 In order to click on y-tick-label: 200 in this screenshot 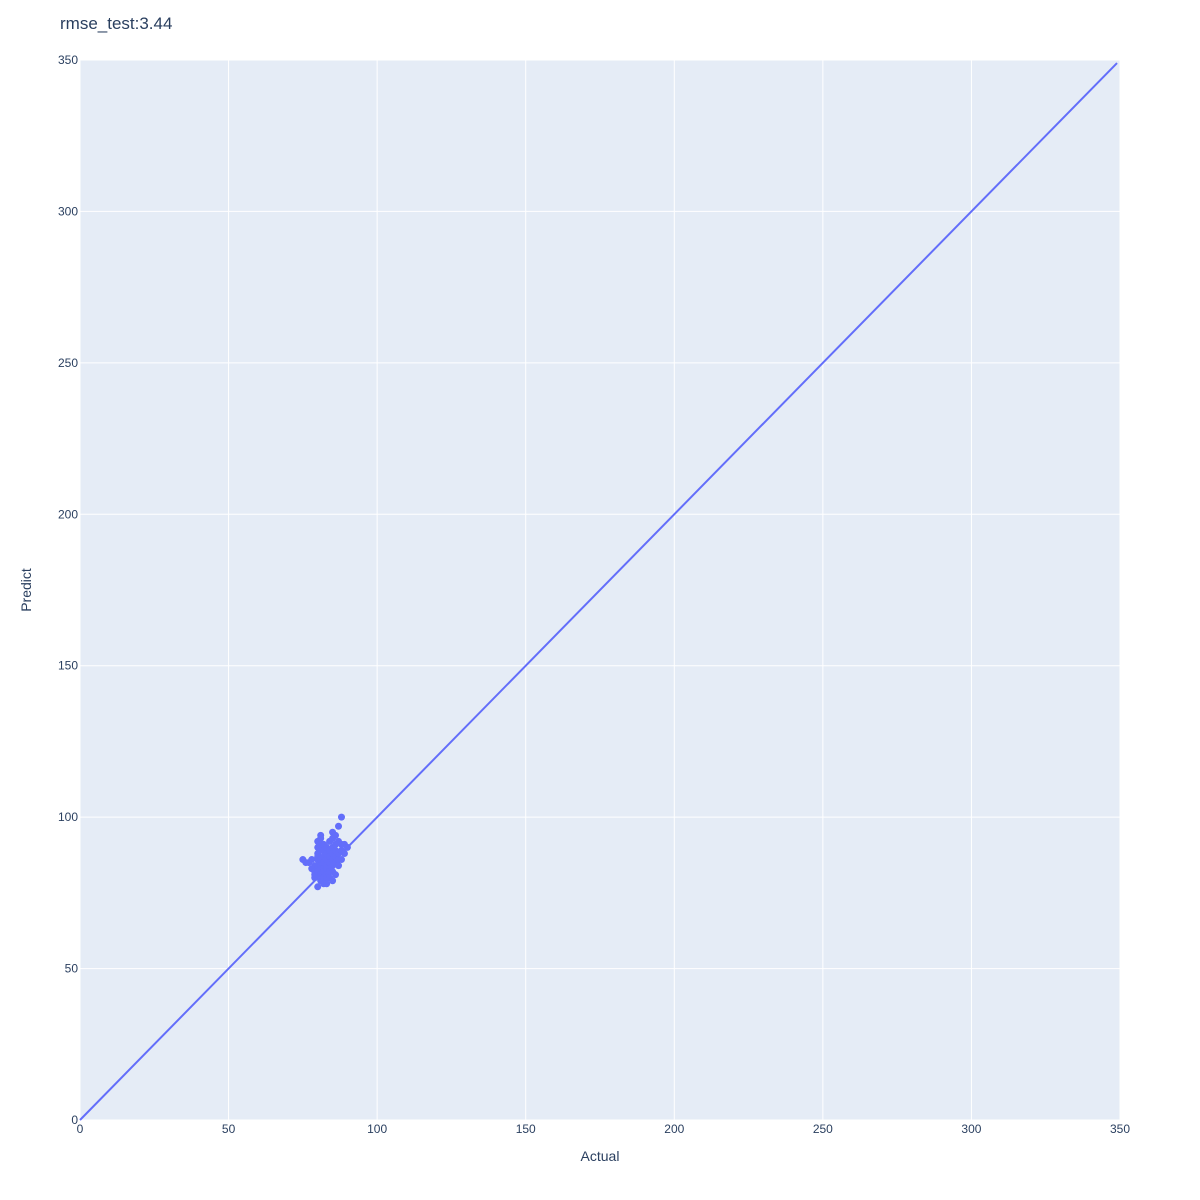, I will do `click(68, 514)`.